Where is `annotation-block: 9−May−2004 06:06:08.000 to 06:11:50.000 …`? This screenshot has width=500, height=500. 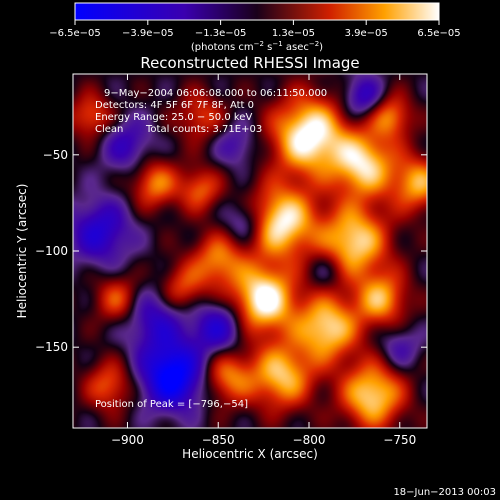
annotation-block: 9−May−2004 06:06:08.000 to 06:11:50.000 … is located at coordinates (211, 111).